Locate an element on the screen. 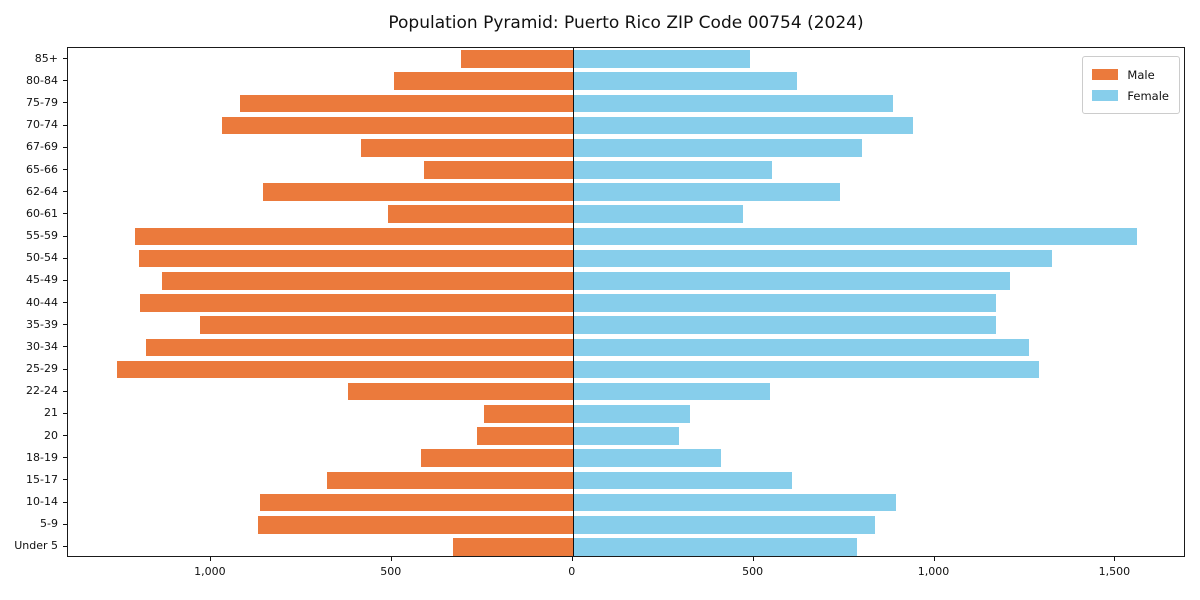 The height and width of the screenshot is (600, 1200). y-tick-label: 22-24 is located at coordinates (42, 391).